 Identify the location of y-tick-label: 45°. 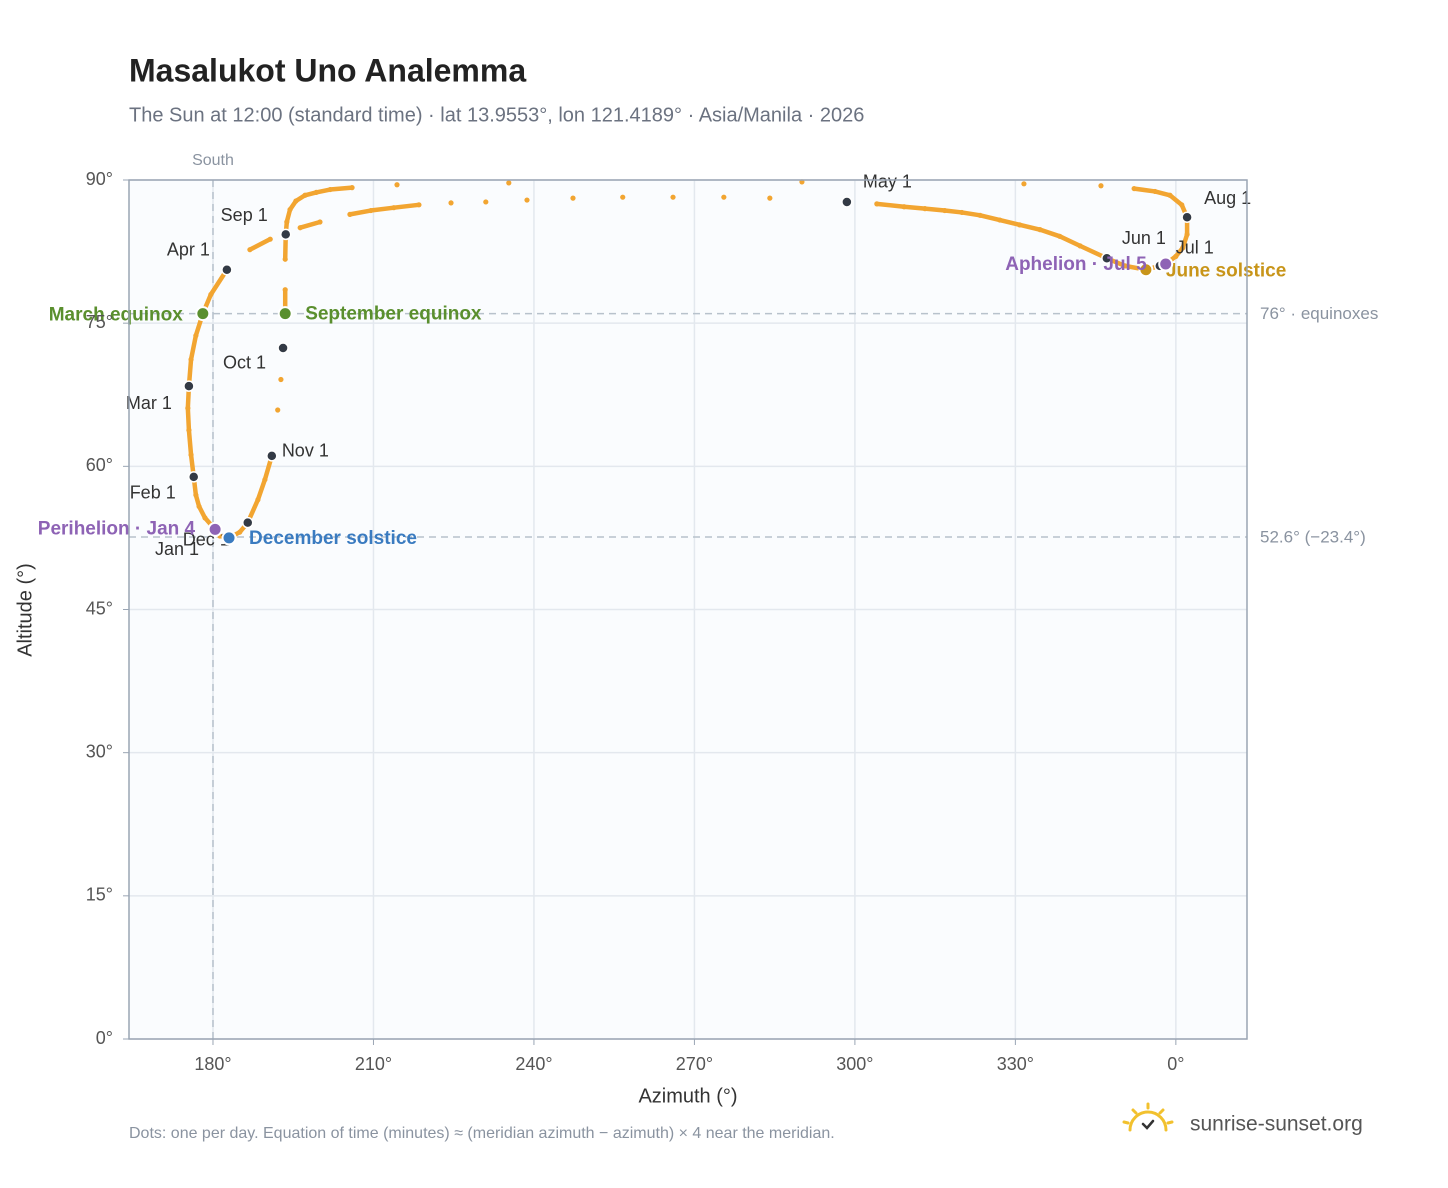
(99, 608).